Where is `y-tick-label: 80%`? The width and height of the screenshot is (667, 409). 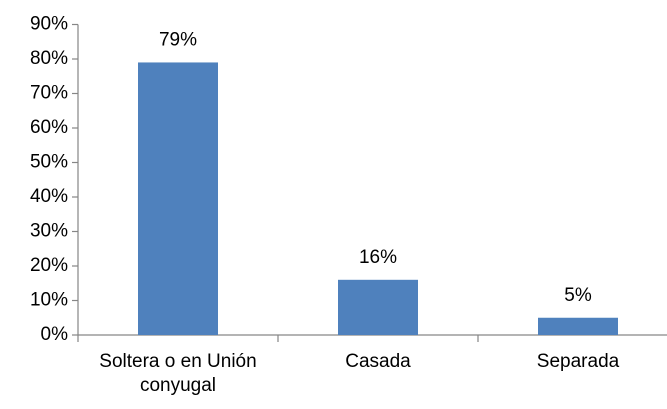 y-tick-label: 80% is located at coordinates (49, 58).